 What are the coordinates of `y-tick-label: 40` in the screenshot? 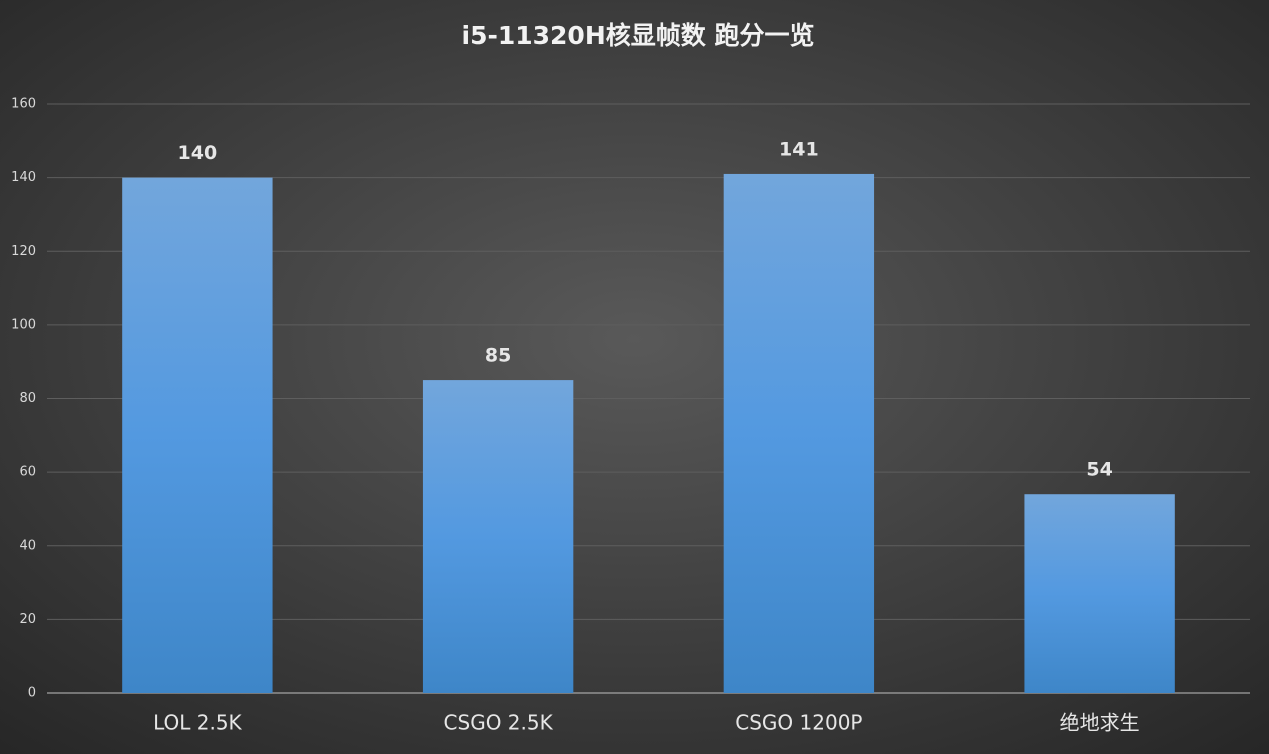 It's located at (27, 545).